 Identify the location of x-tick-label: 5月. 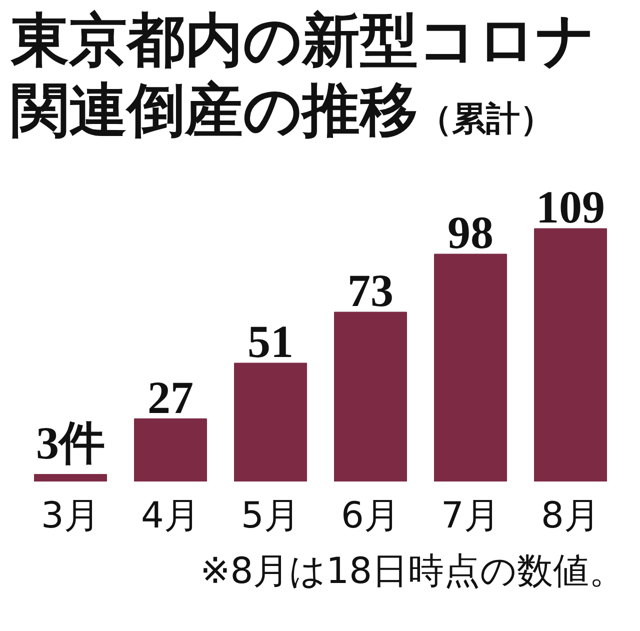
(270, 516).